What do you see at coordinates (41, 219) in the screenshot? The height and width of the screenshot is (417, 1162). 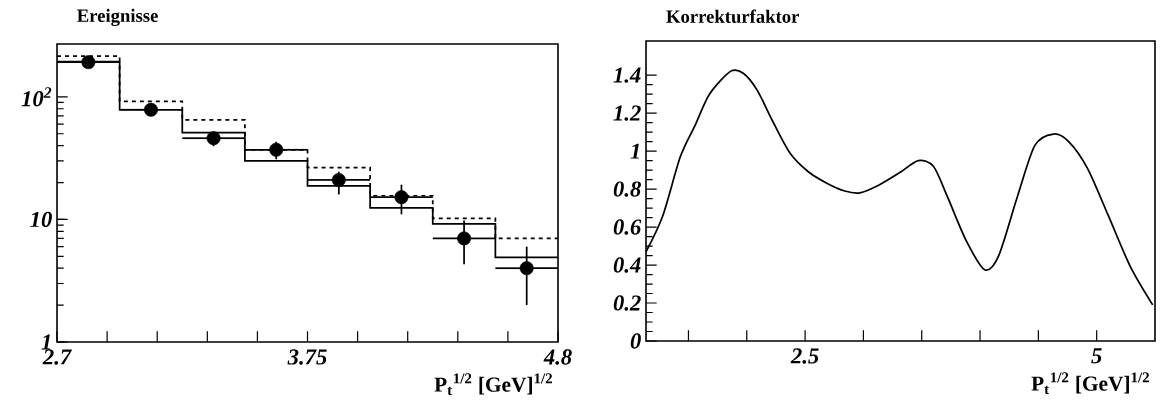 I see `y-tick-label: 10` at bounding box center [41, 219].